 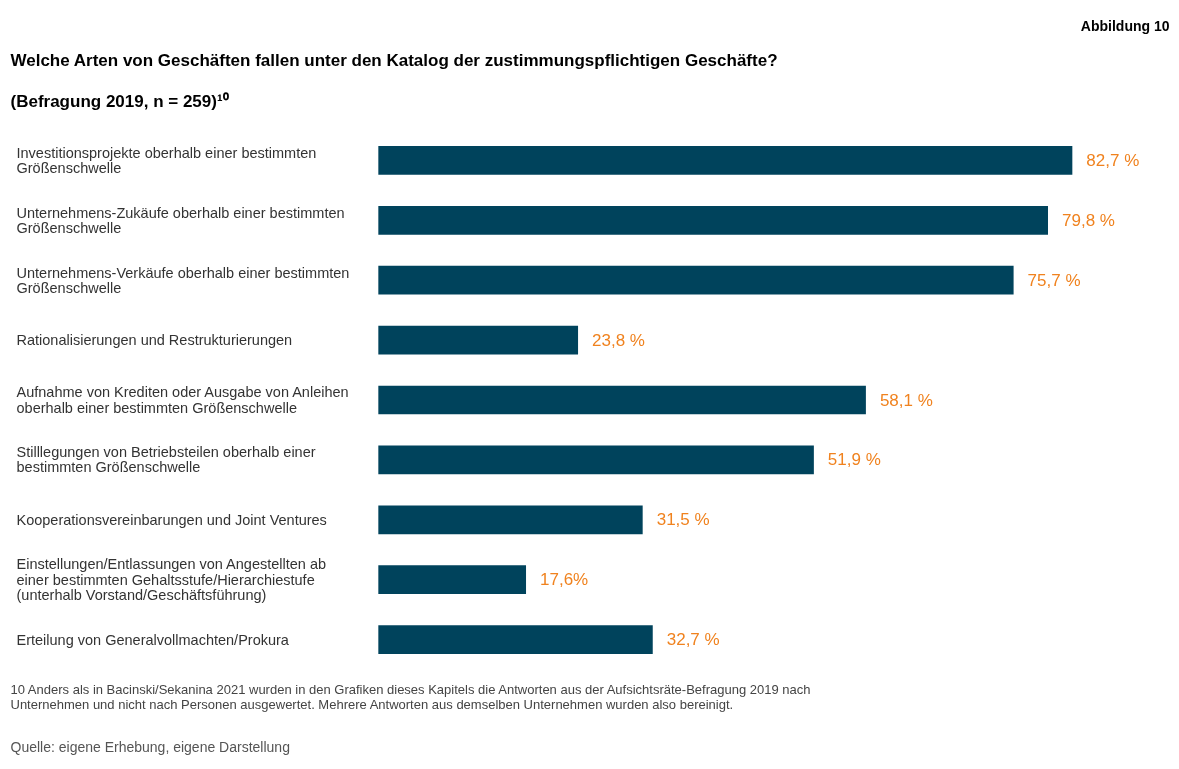 What do you see at coordinates (153, 639) in the screenshot?
I see `y-tick-label: Erteilung von Generalvollmachten/Prokura` at bounding box center [153, 639].